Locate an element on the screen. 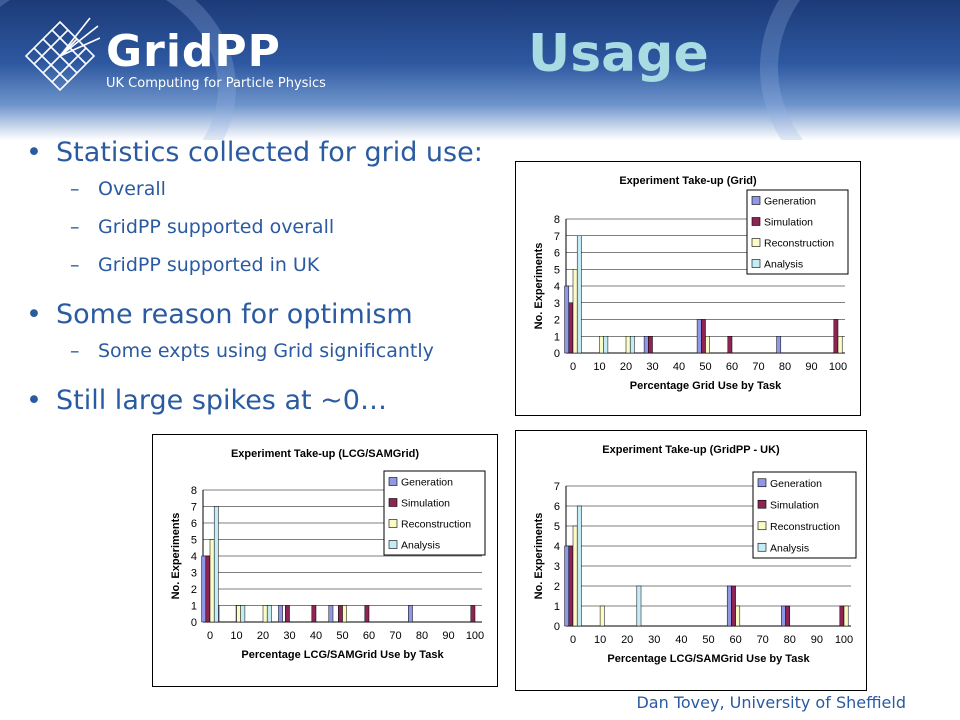 The width and height of the screenshot is (960, 720). logo-name: GridPP is located at coordinates (193, 51).